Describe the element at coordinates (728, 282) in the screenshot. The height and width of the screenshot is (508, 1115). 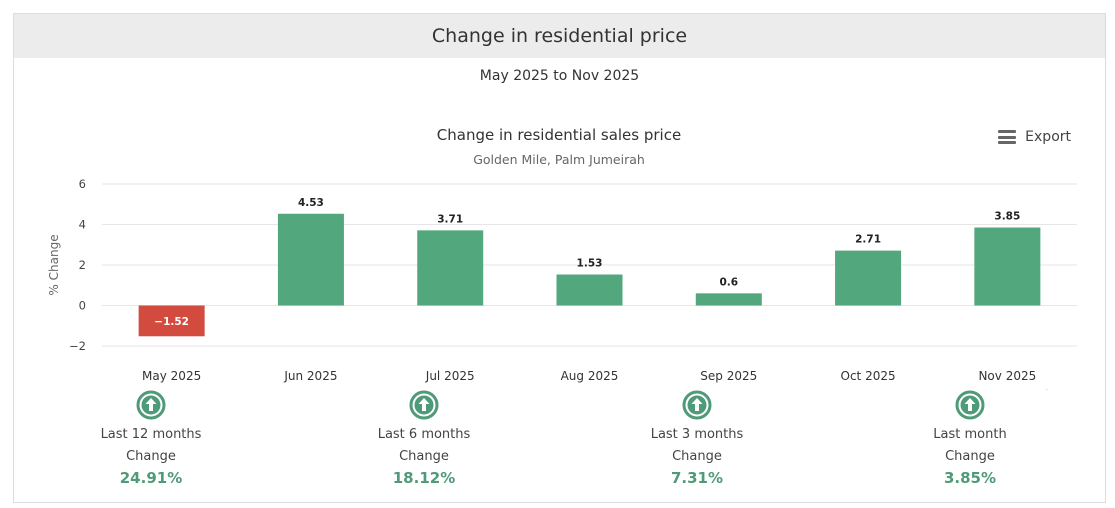
I see `data-label: 0.6` at that location.